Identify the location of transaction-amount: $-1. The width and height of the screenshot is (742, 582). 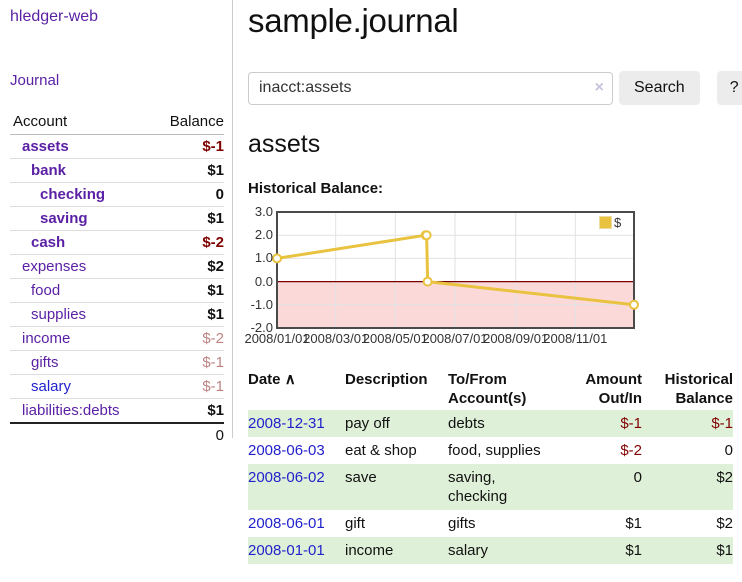
(631, 423).